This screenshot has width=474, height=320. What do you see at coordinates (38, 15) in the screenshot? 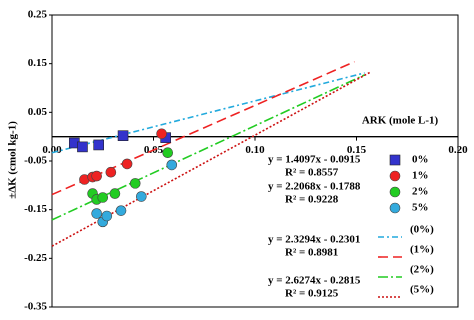
I see `y-tick-label: 0.25` at bounding box center [38, 15].